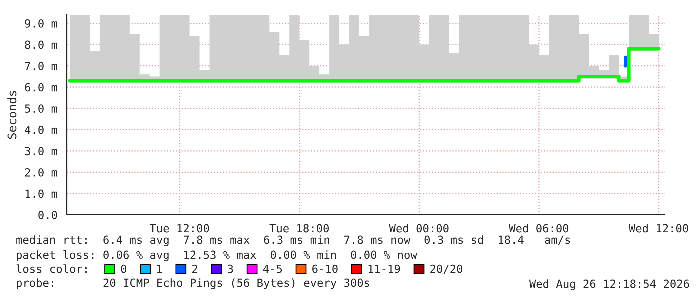 The image size is (697, 297). I want to click on text: probe: 20 ICMP Echo Pings (56 Bytes) every 300s, so click(193, 284).